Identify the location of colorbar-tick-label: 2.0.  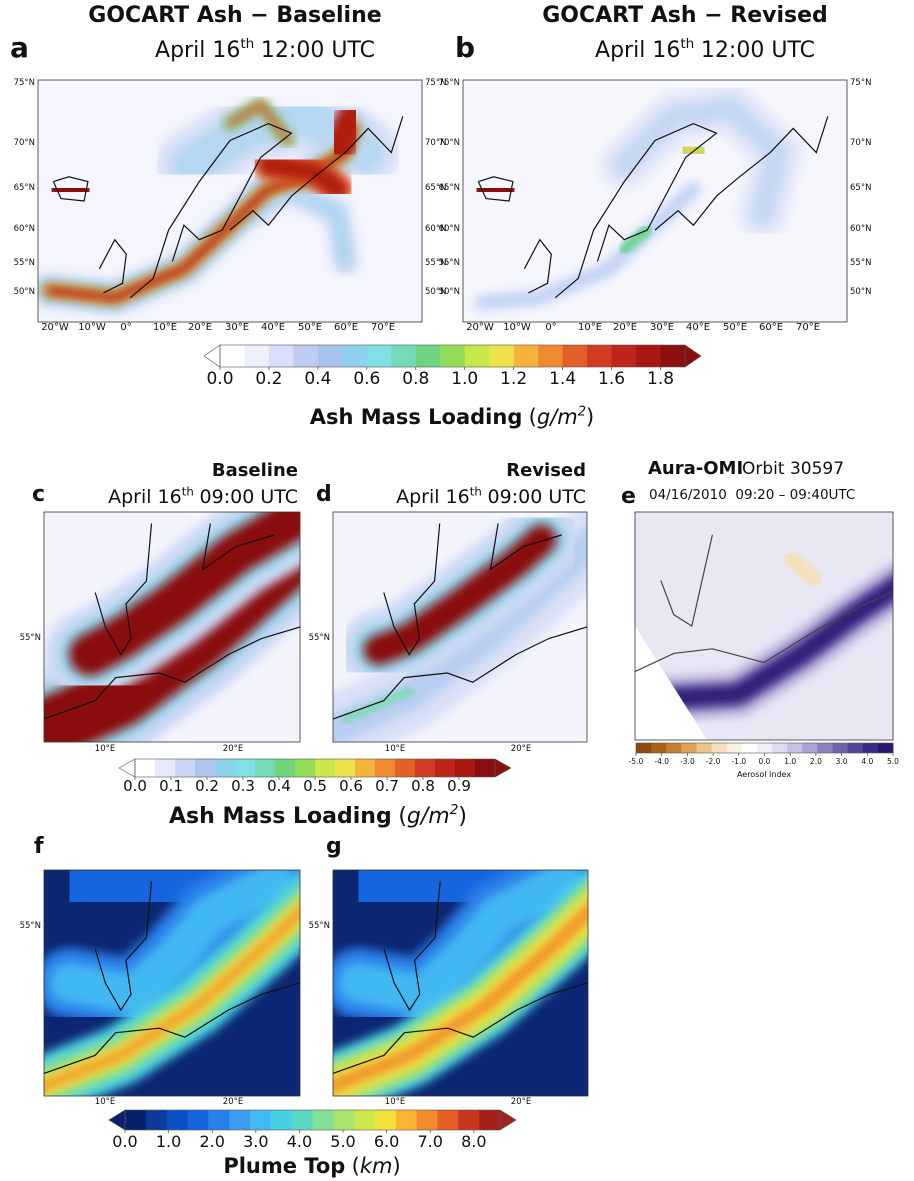
(211, 1141).